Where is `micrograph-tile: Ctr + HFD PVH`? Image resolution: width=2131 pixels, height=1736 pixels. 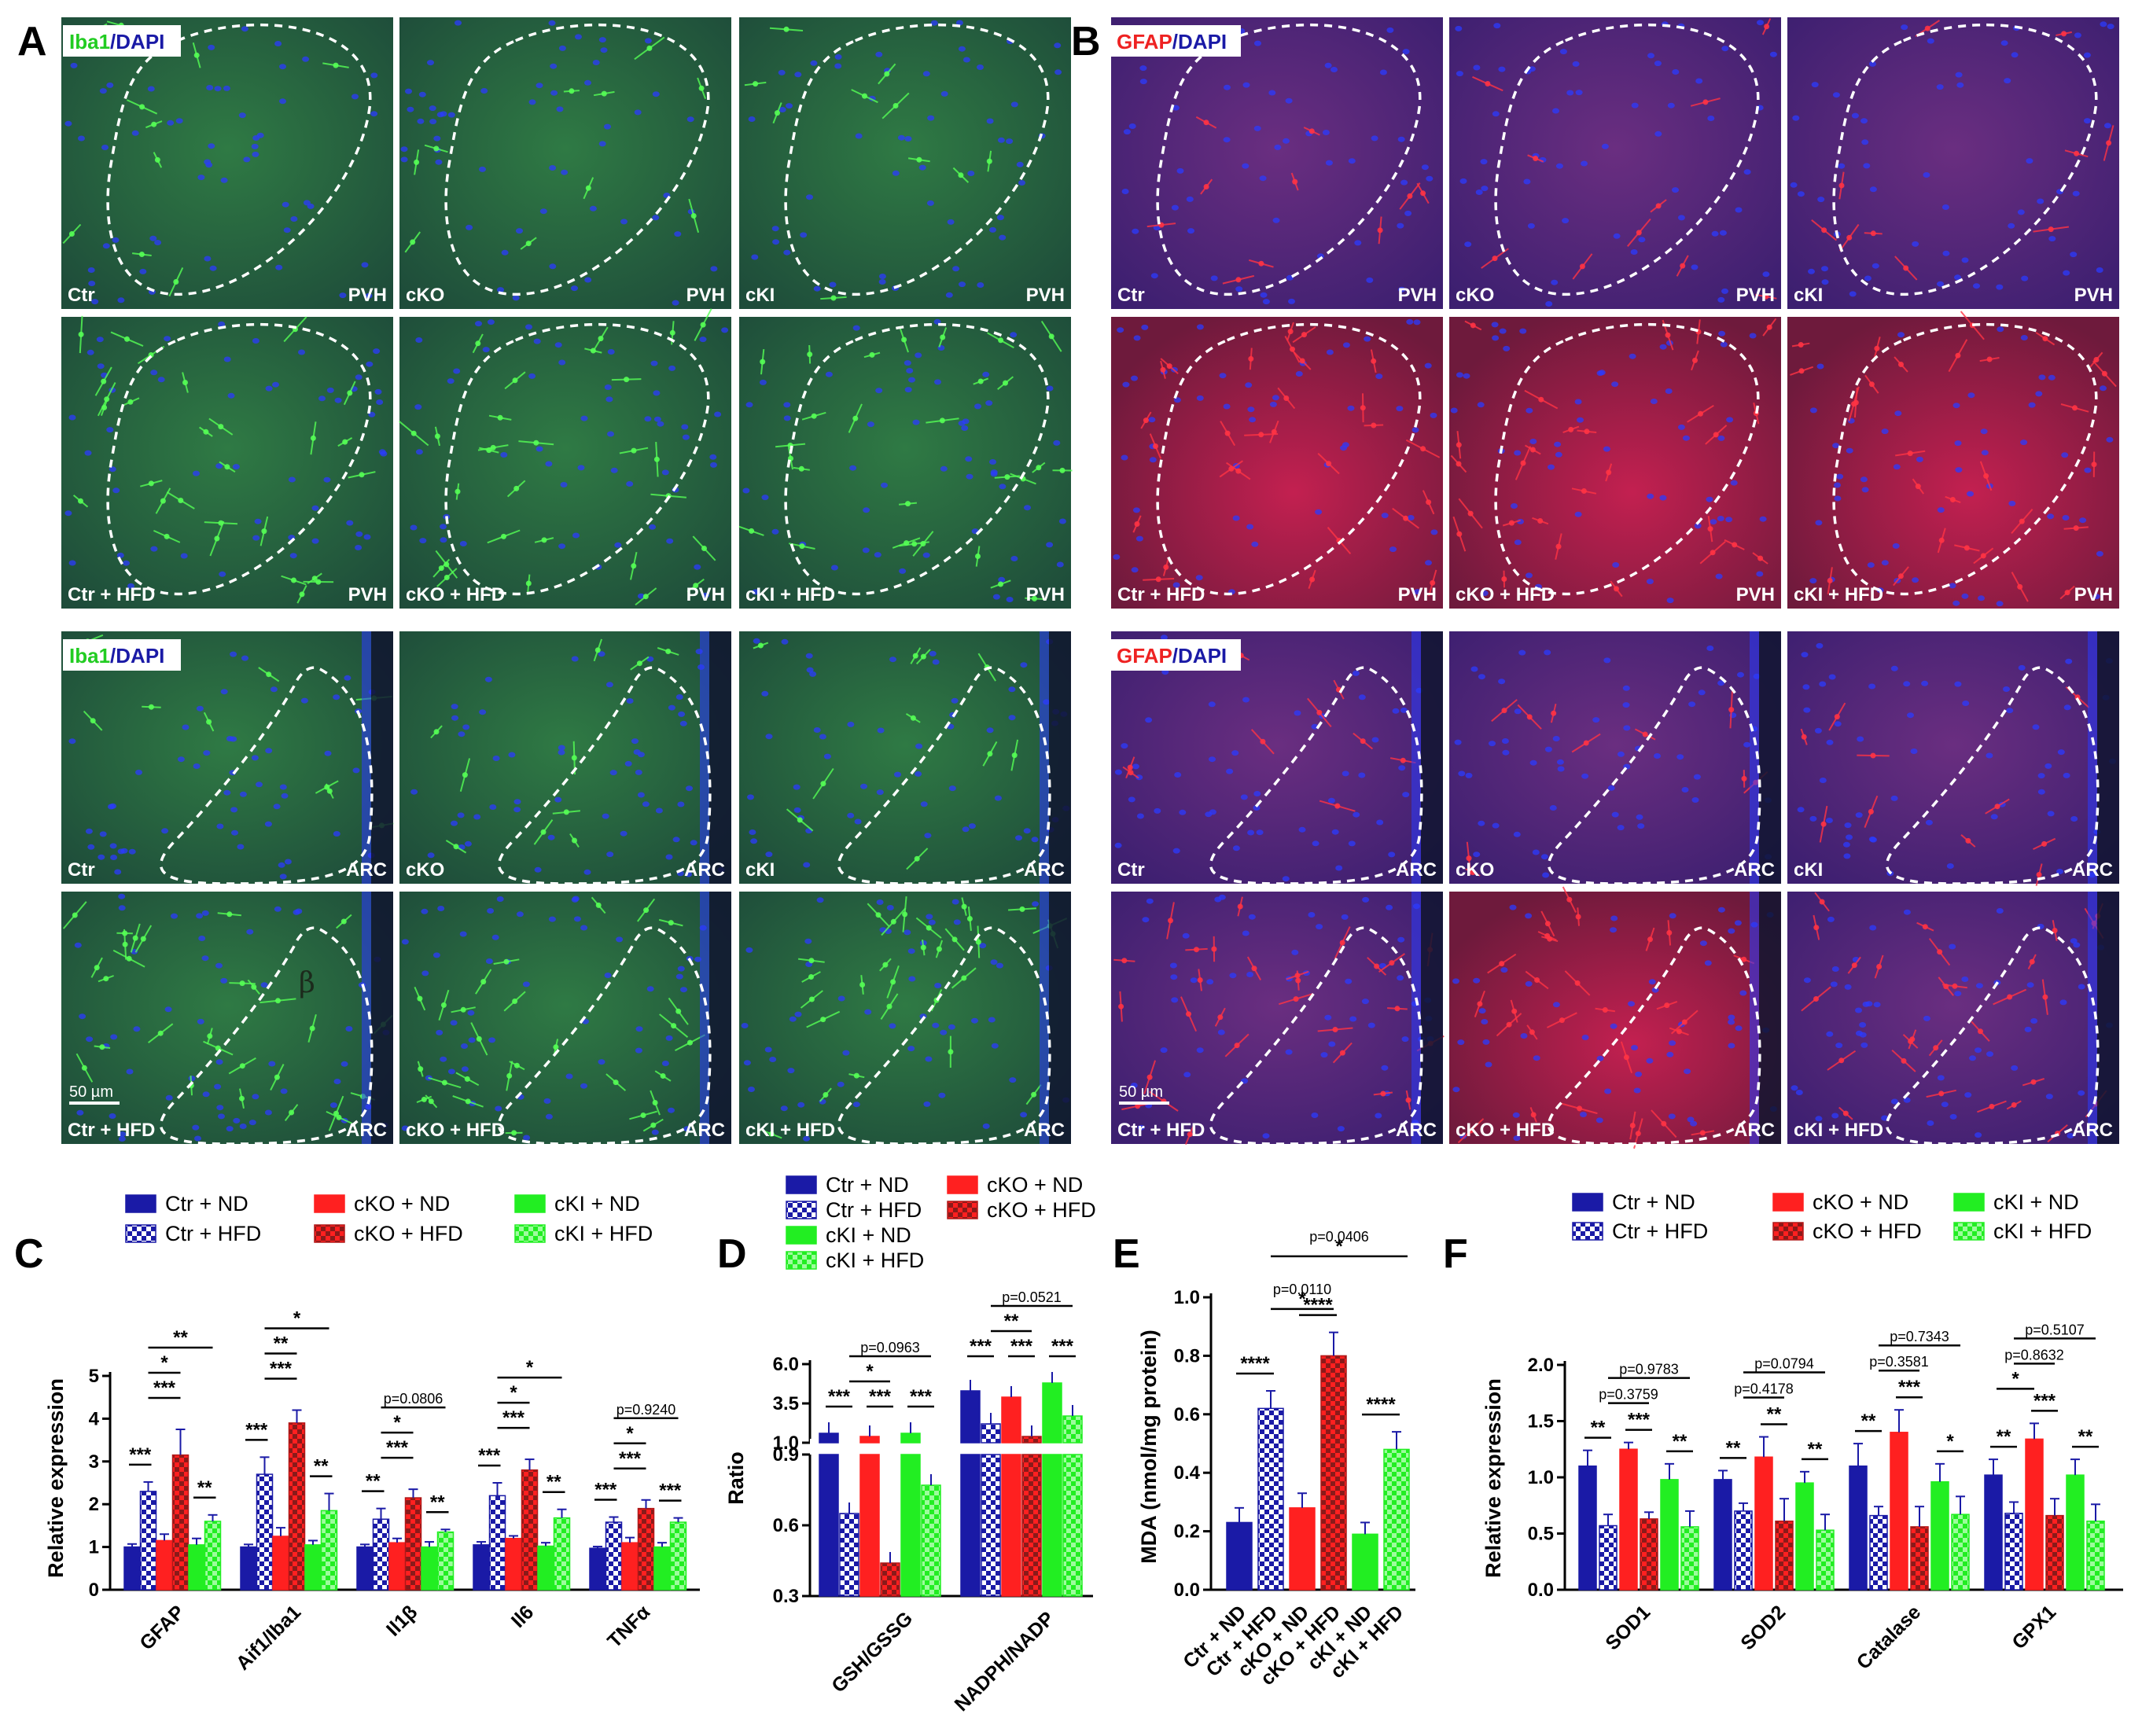 micrograph-tile: Ctr + HFD PVH is located at coordinates (1277, 463).